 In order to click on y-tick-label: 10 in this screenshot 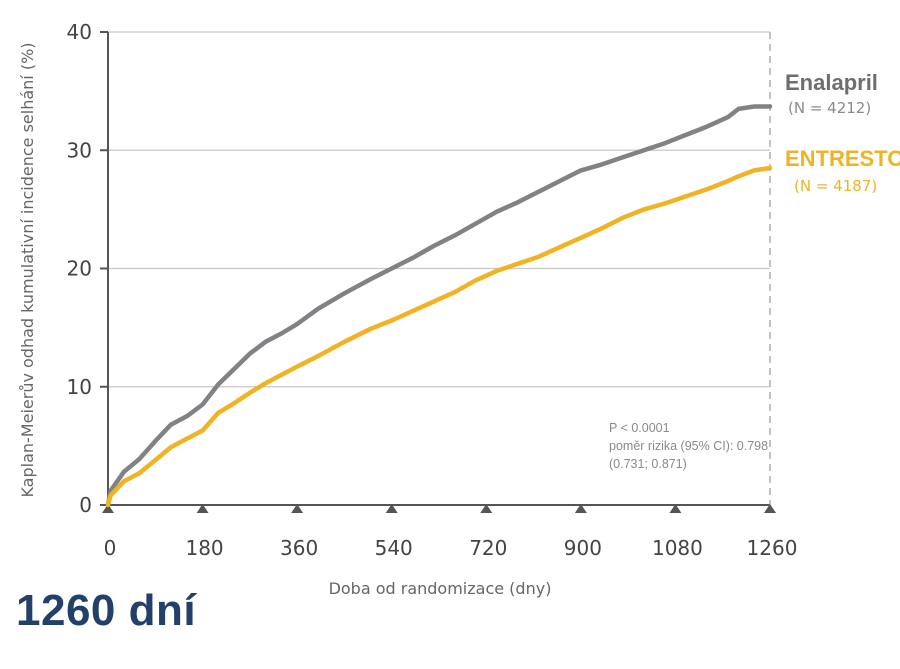, I will do `click(79, 387)`.